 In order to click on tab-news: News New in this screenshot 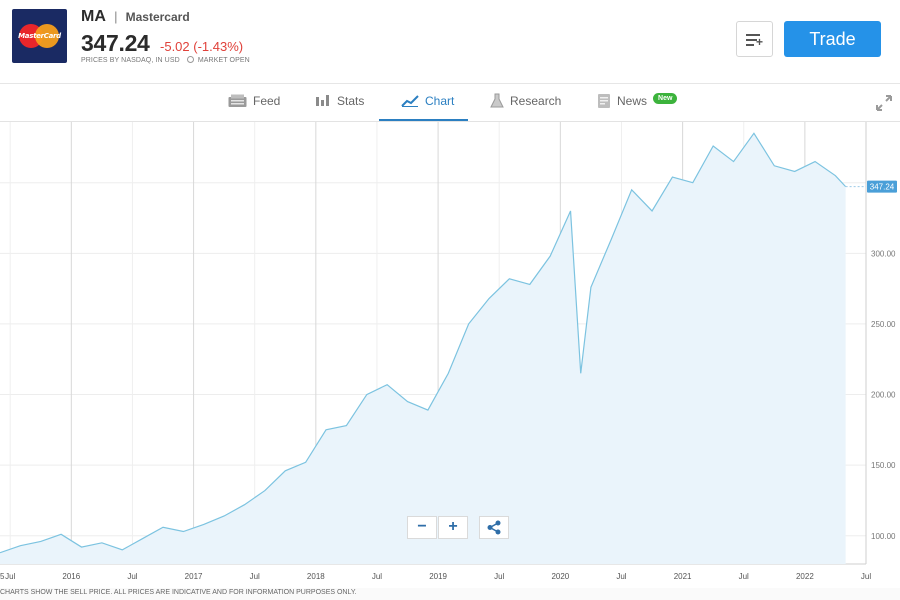, I will do `click(637, 102)`.